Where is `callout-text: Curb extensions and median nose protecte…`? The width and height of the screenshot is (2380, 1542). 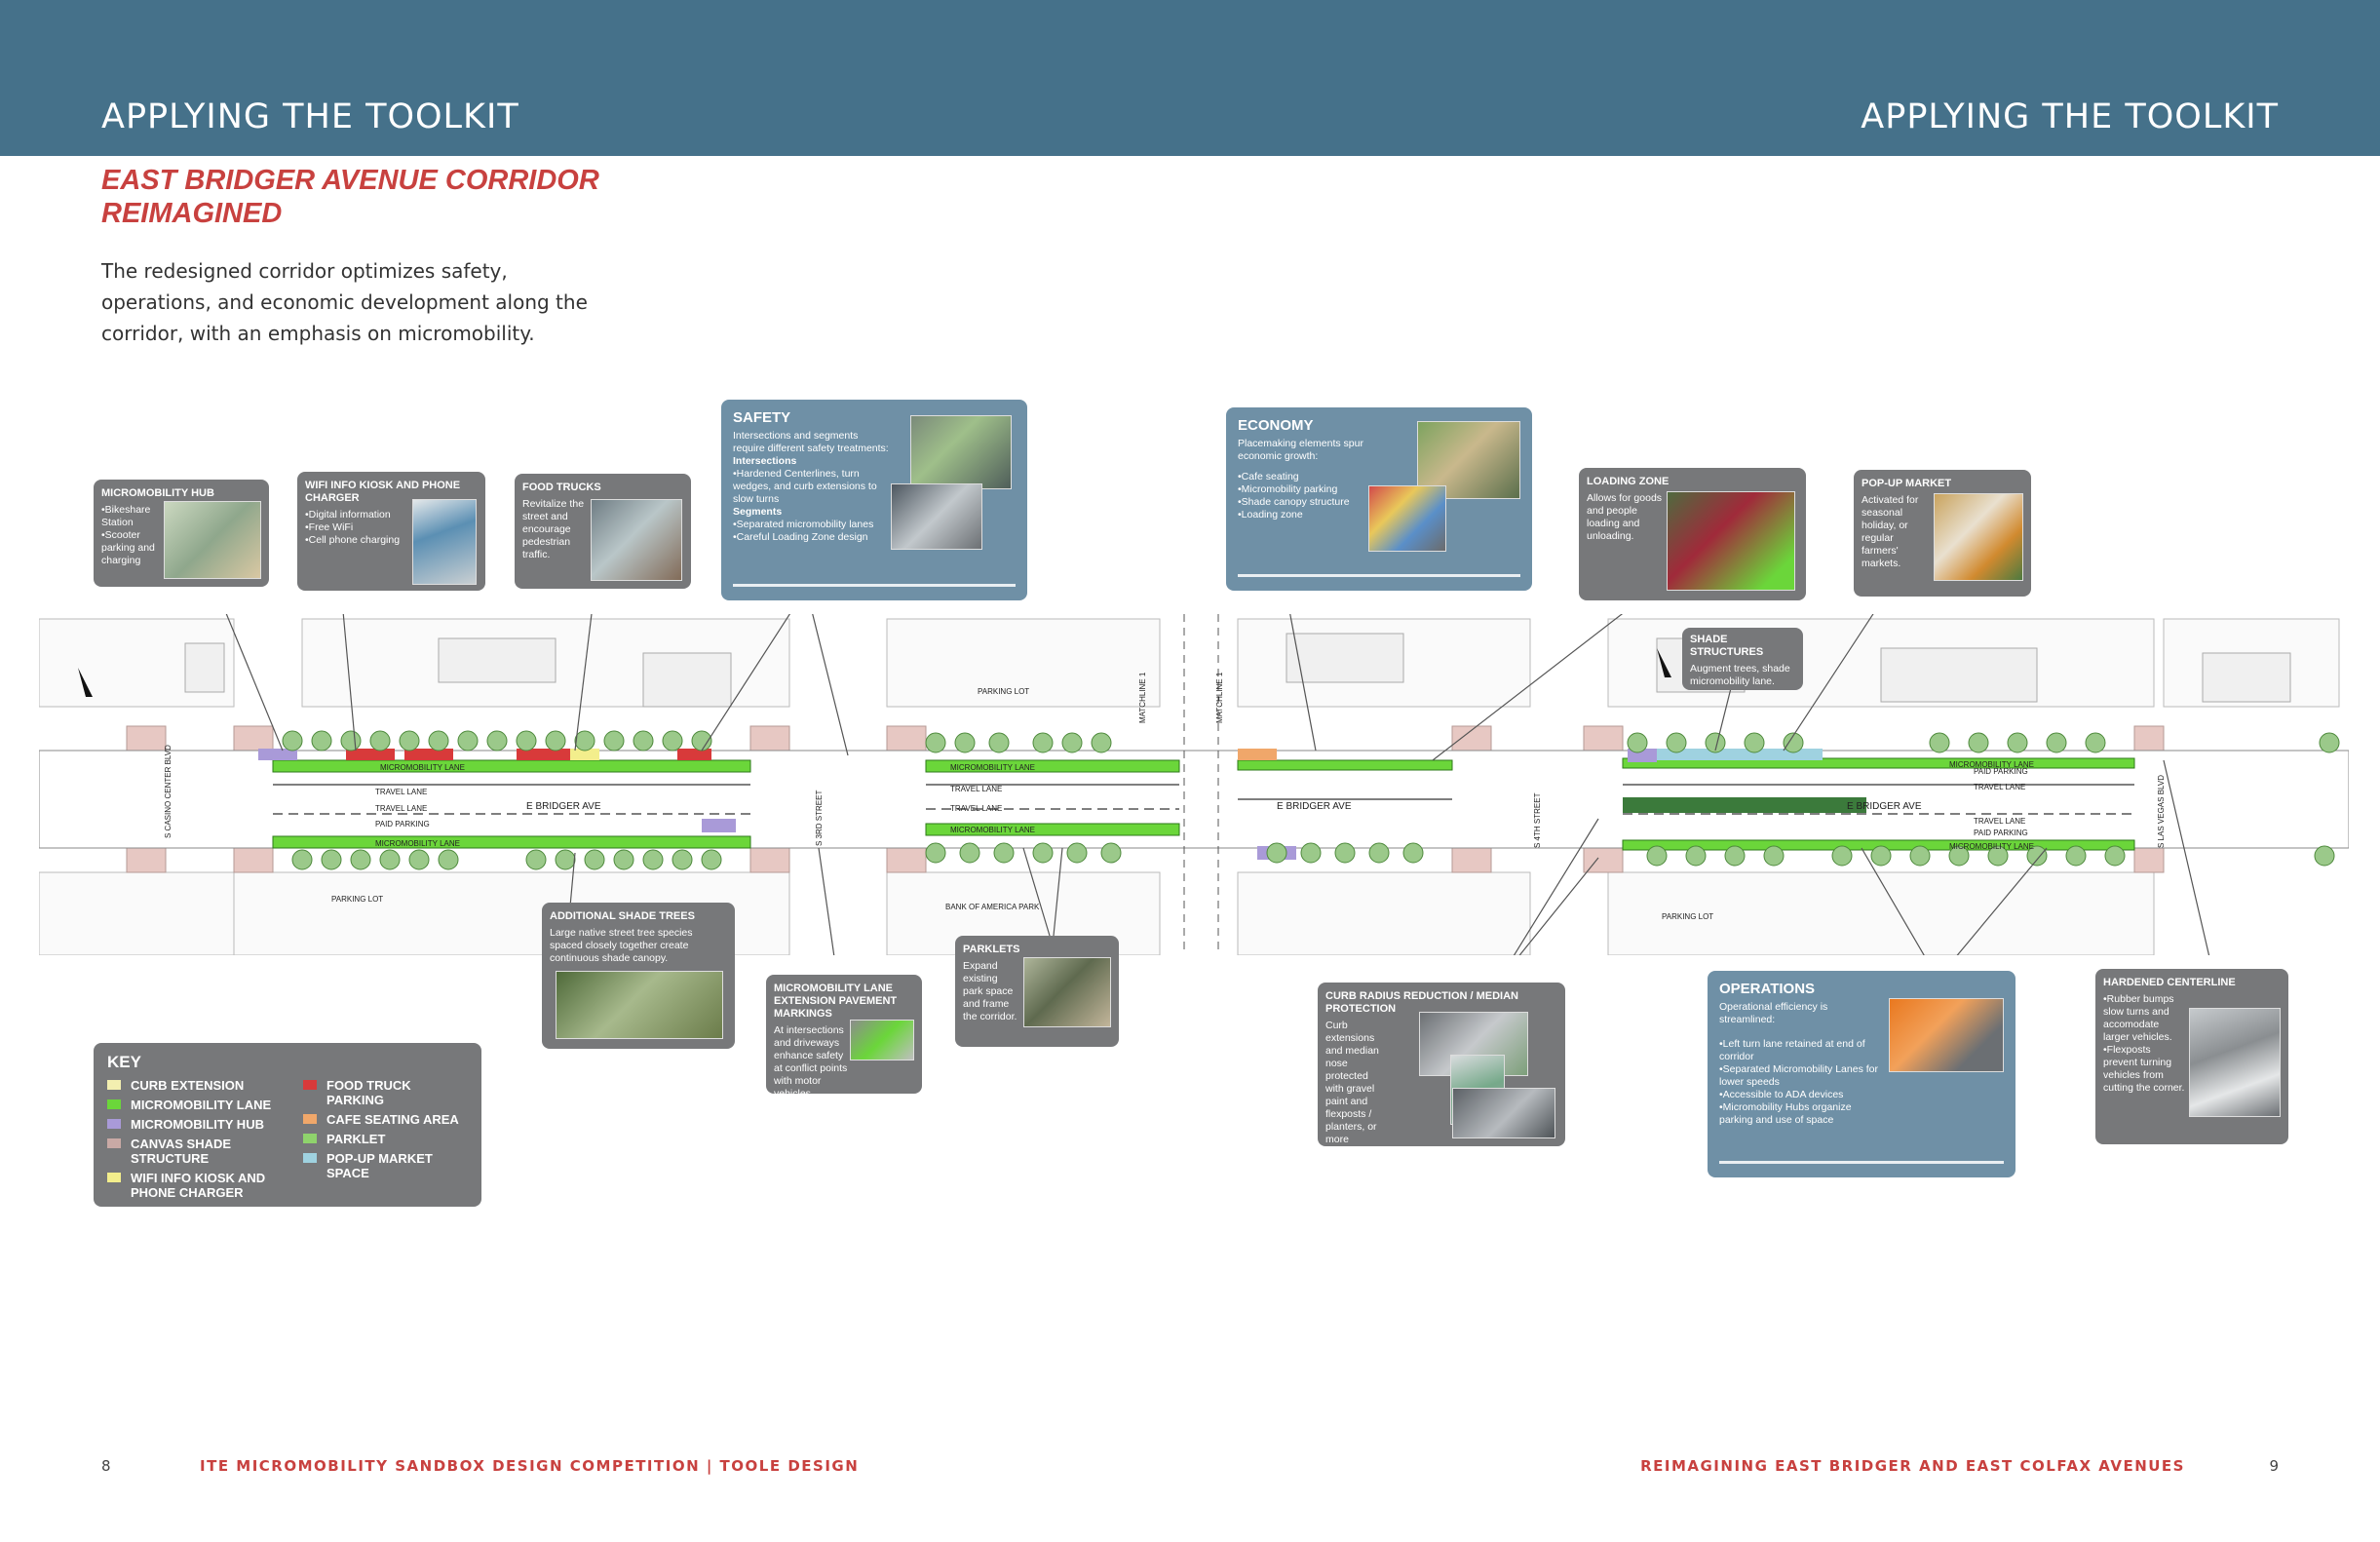 callout-text: Curb extensions and median nose protecte… is located at coordinates (1352, 1082).